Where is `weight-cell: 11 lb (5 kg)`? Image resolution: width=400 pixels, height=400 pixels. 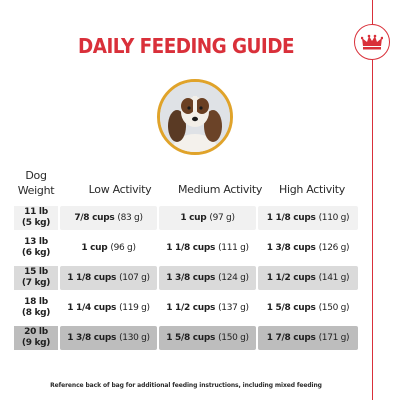
weight-cell: 11 lb (5 kg) is located at coordinates (36, 218).